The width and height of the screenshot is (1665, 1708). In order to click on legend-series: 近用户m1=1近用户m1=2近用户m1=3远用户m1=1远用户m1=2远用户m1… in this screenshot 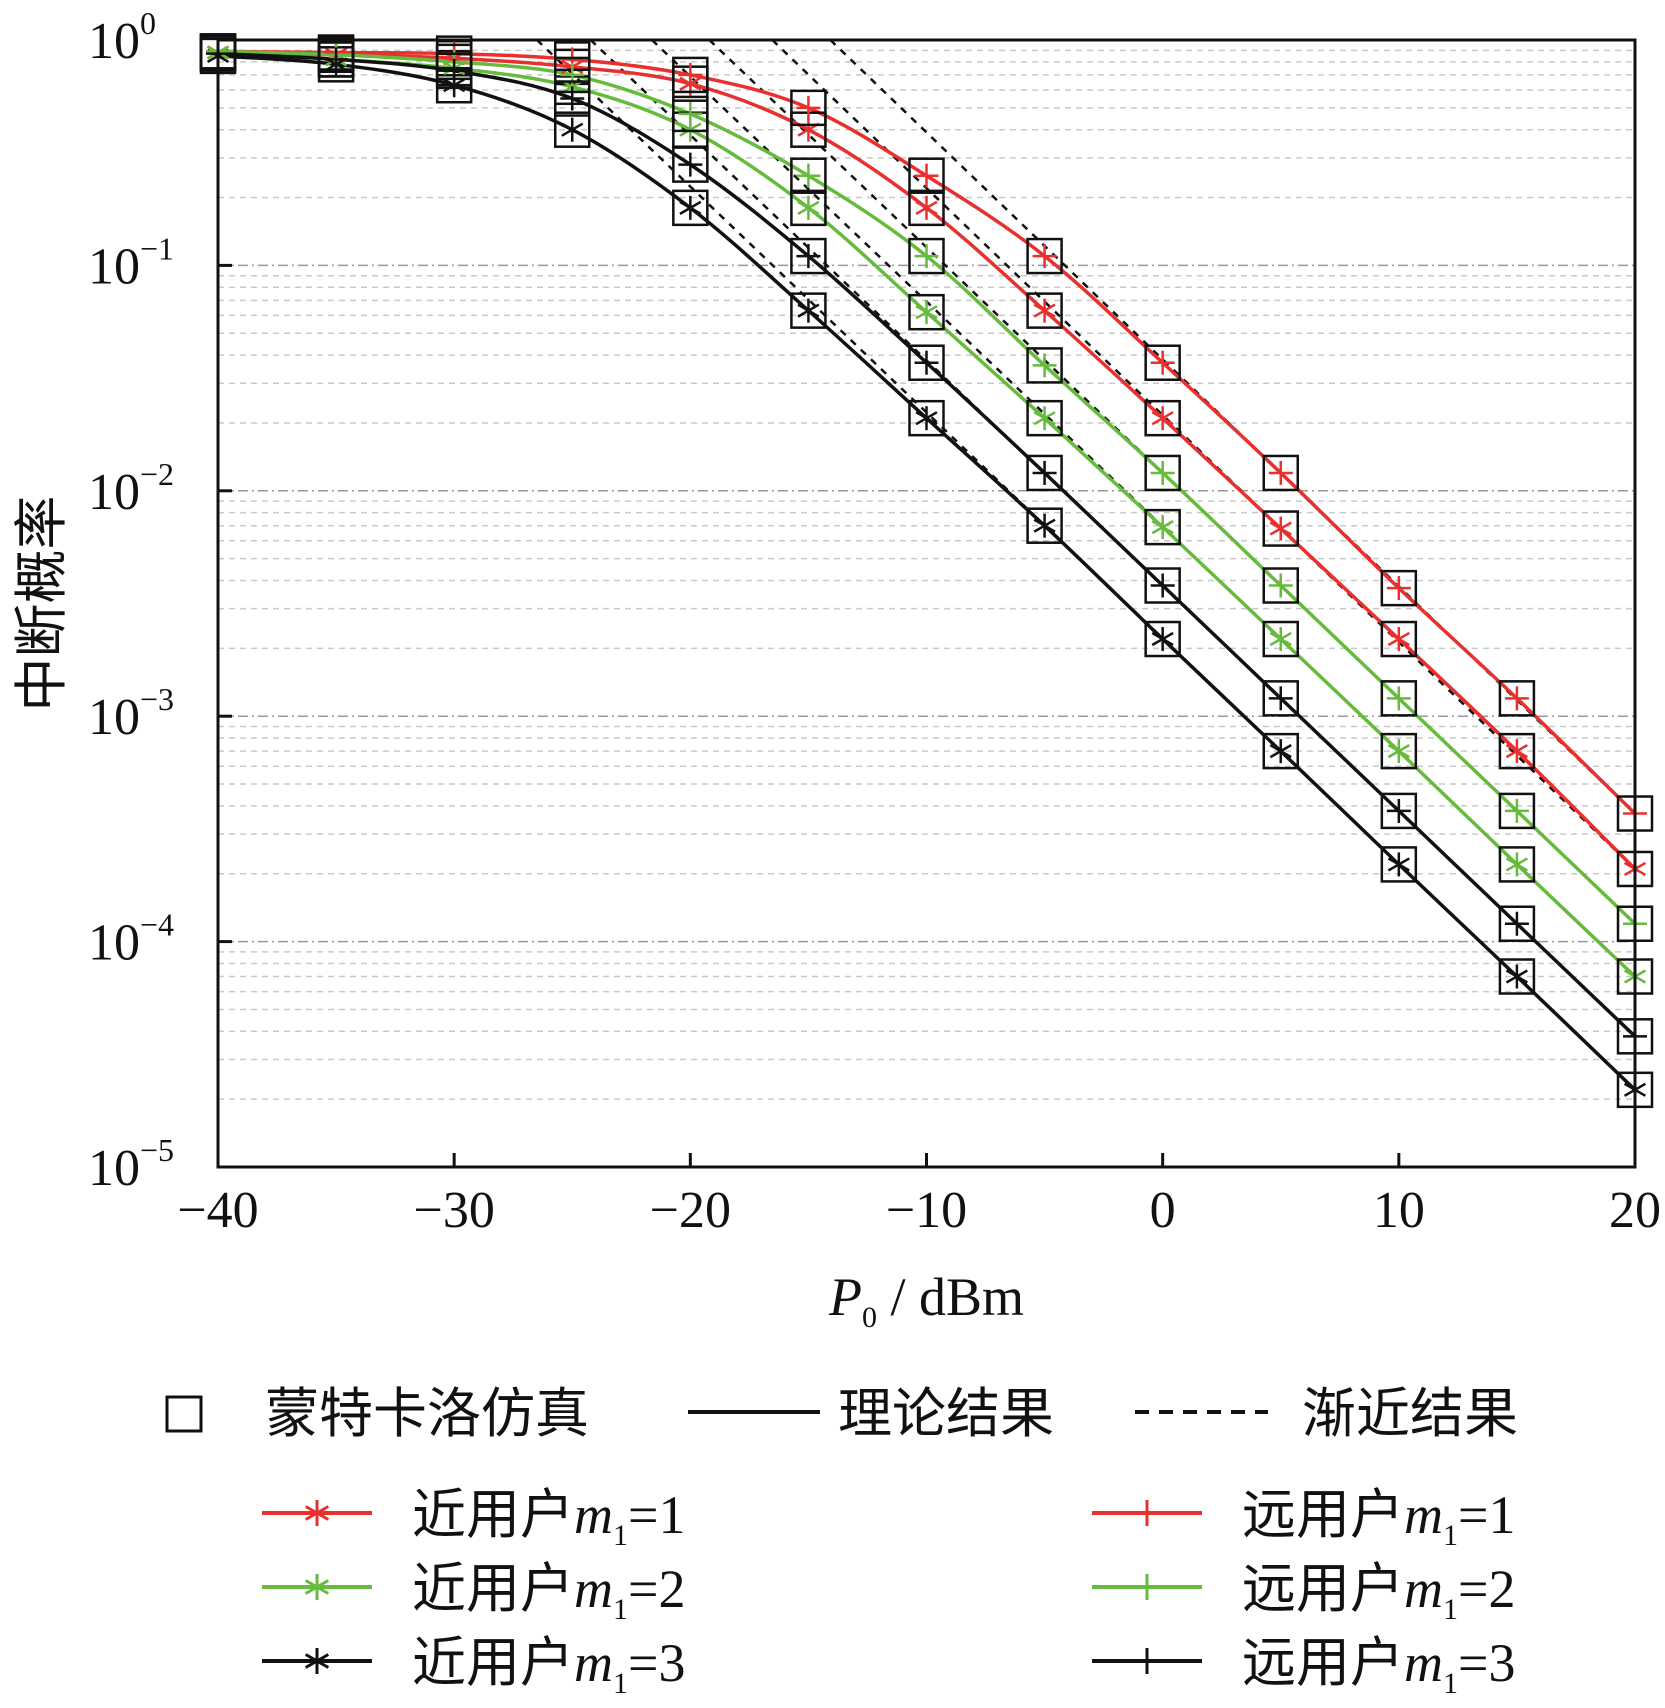, I will do `click(888, 1592)`.